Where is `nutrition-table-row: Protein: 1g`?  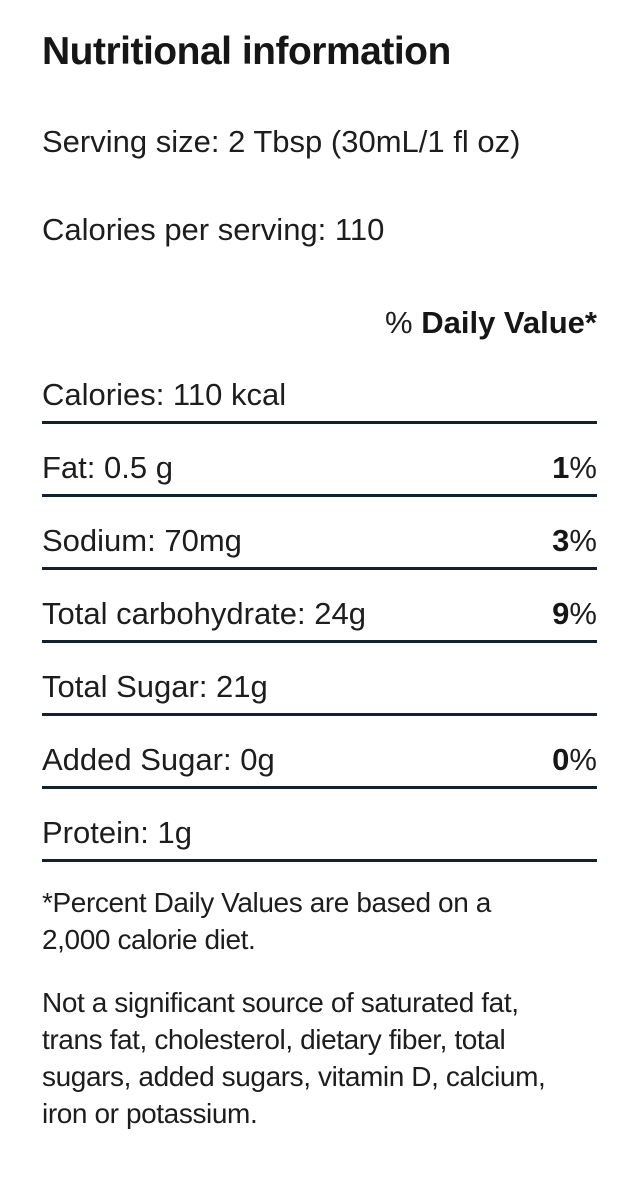 nutrition-table-row: Protein: 1g is located at coordinates (319, 825).